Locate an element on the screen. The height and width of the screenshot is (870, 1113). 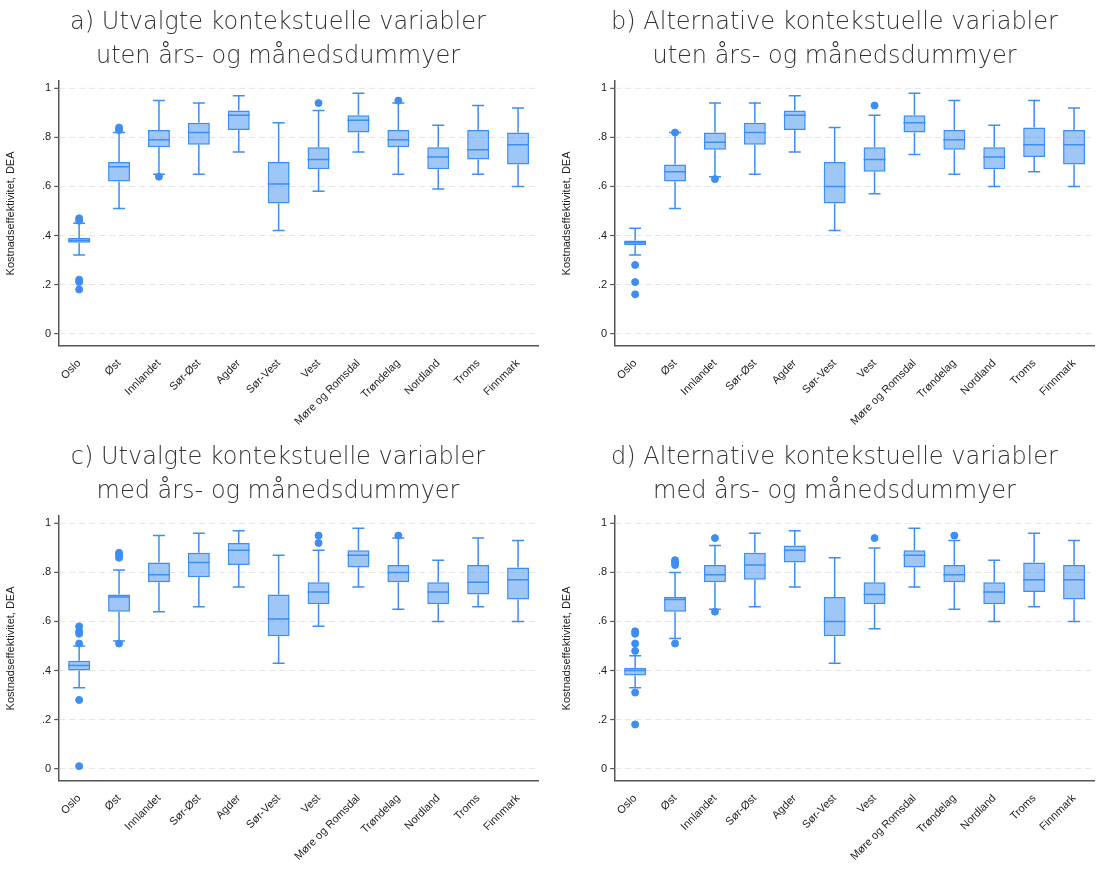
chart-title: c) Utvalgte kontekstuelle variabler med års- og månedsdummyer is located at coordinates (278, 473).